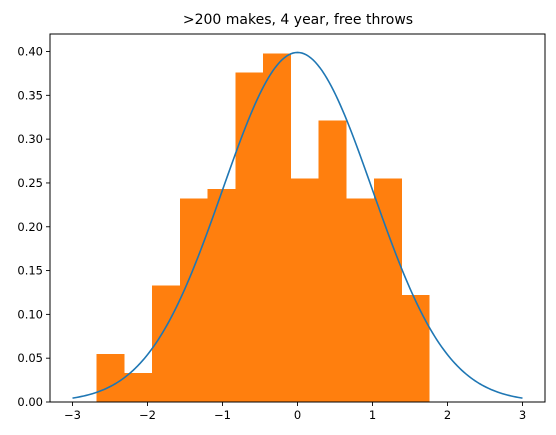 Image resolution: width=556 pixels, height=435 pixels. What do you see at coordinates (30, 95) in the screenshot?
I see `y-tick-label: 0.35` at bounding box center [30, 95].